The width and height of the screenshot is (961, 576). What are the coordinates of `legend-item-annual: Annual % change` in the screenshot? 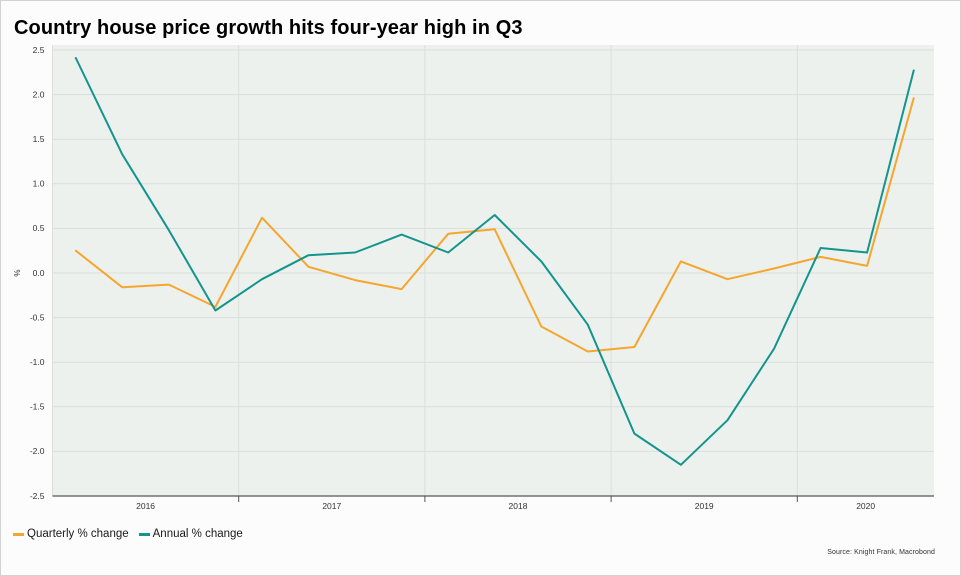 It's located at (190, 534).